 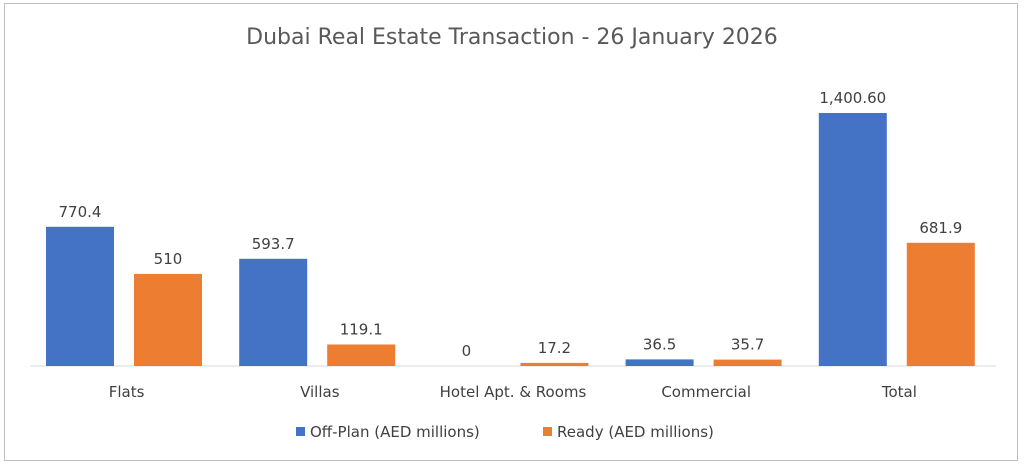 I want to click on category-label-2: Hotel Apt. & Rooms, so click(x=513, y=392).